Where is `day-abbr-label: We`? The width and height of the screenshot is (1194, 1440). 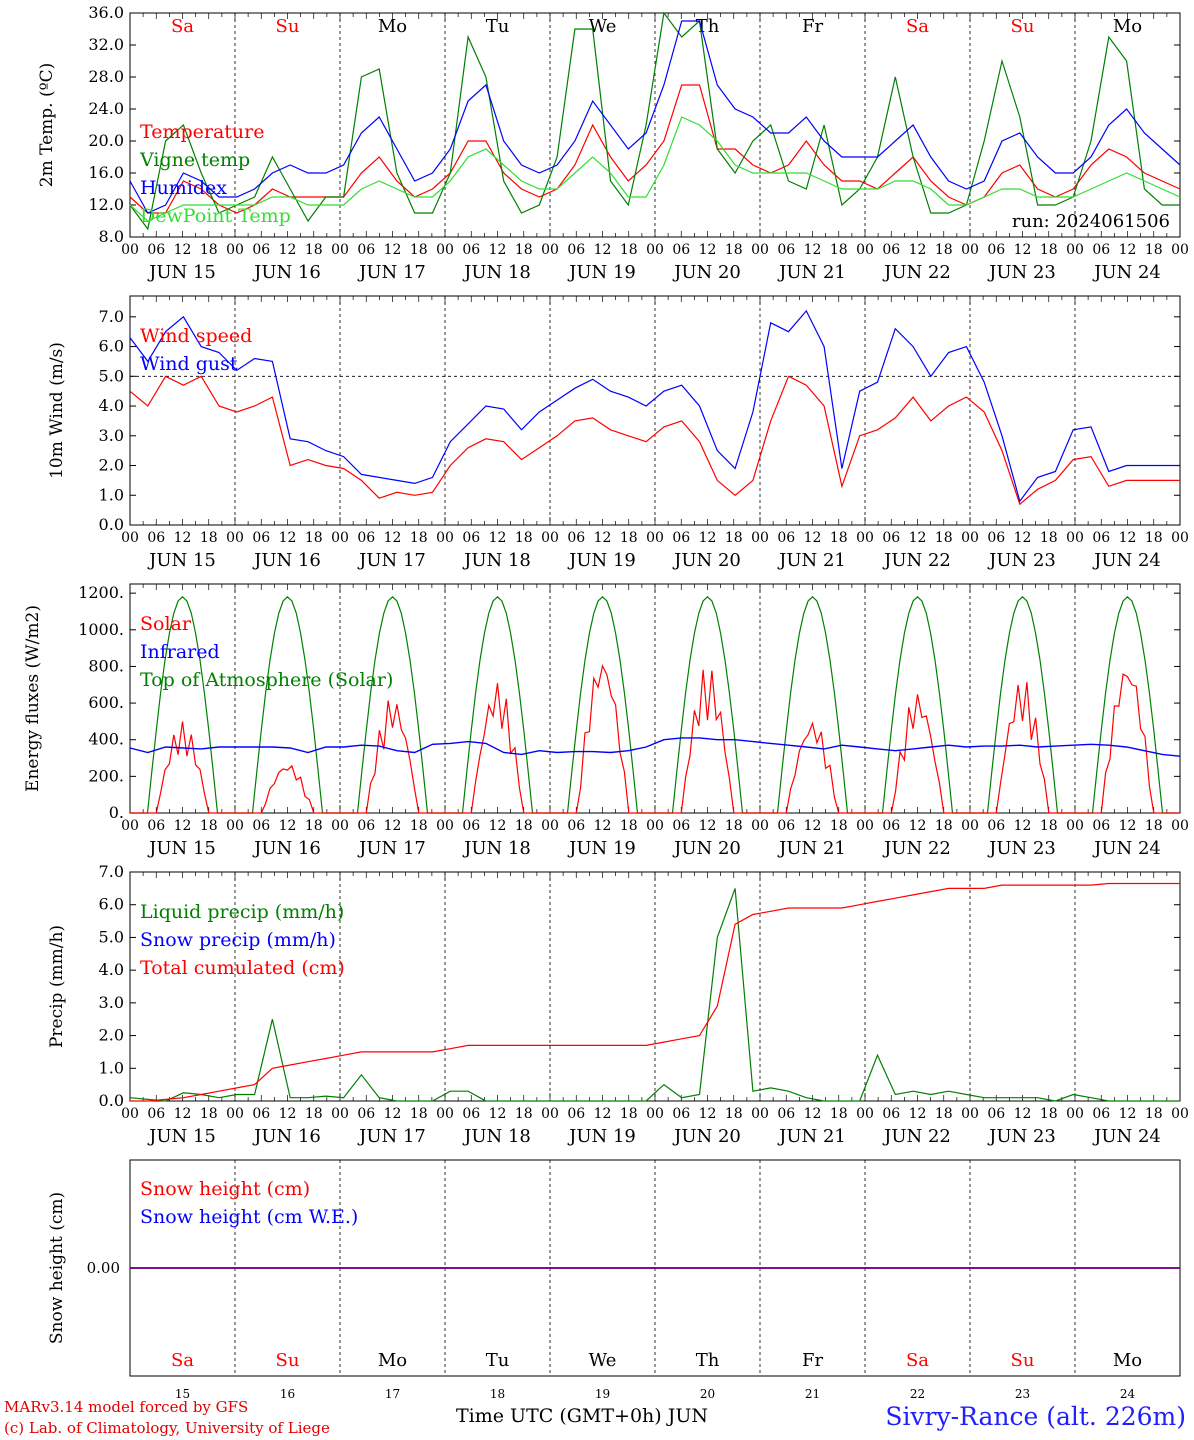
day-abbr-label: We is located at coordinates (603, 1360).